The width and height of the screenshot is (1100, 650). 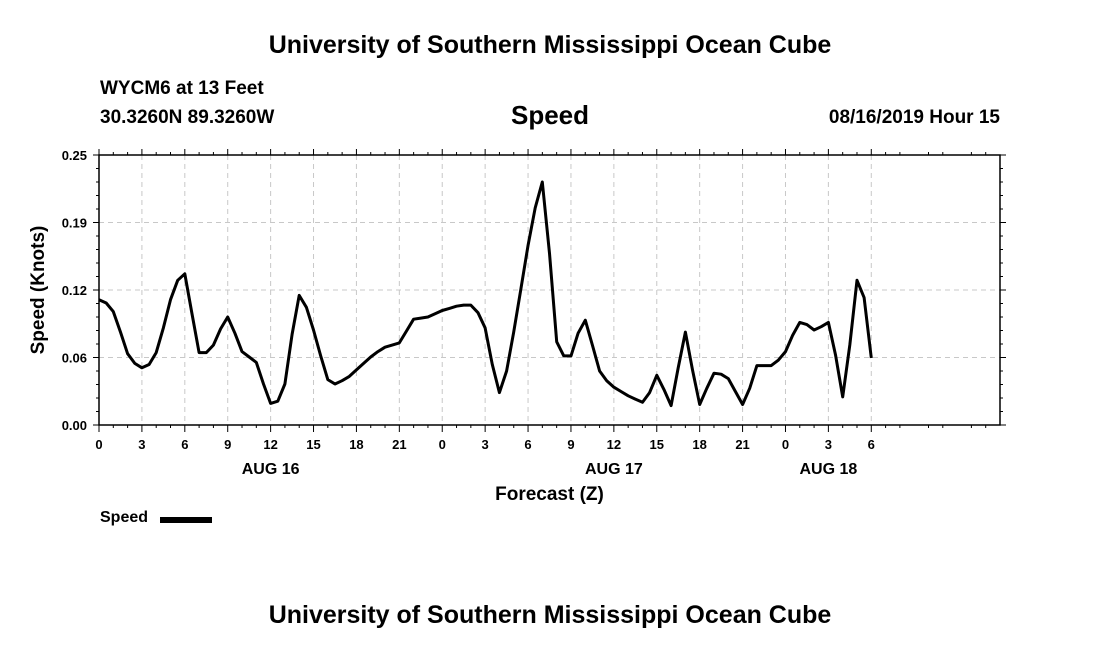 I want to click on date-label: AUG 17, so click(x=614, y=469).